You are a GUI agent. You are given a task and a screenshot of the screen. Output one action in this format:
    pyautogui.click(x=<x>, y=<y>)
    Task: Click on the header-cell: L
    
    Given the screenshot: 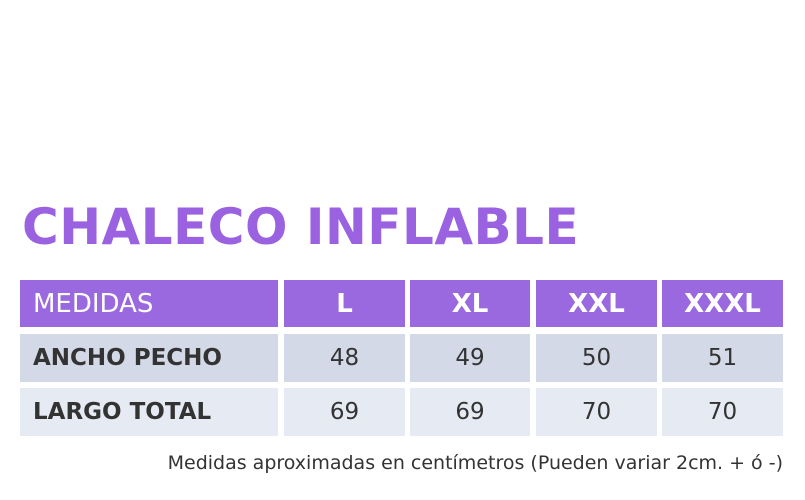 What is the action you would take?
    pyautogui.click(x=344, y=303)
    